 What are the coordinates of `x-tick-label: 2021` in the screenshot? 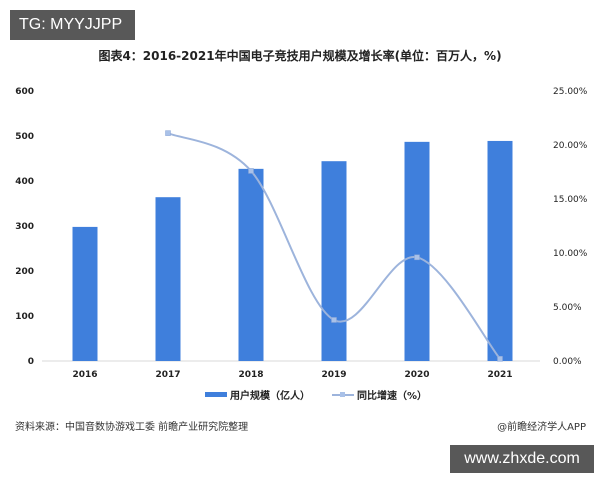 It's located at (499, 375).